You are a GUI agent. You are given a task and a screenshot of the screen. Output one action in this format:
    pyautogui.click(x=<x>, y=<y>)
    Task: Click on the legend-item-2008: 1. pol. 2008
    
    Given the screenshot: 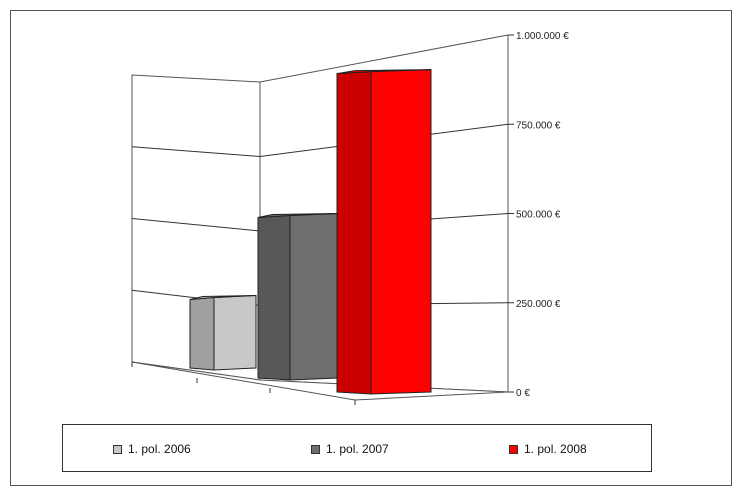 What is the action you would take?
    pyautogui.click(x=548, y=449)
    